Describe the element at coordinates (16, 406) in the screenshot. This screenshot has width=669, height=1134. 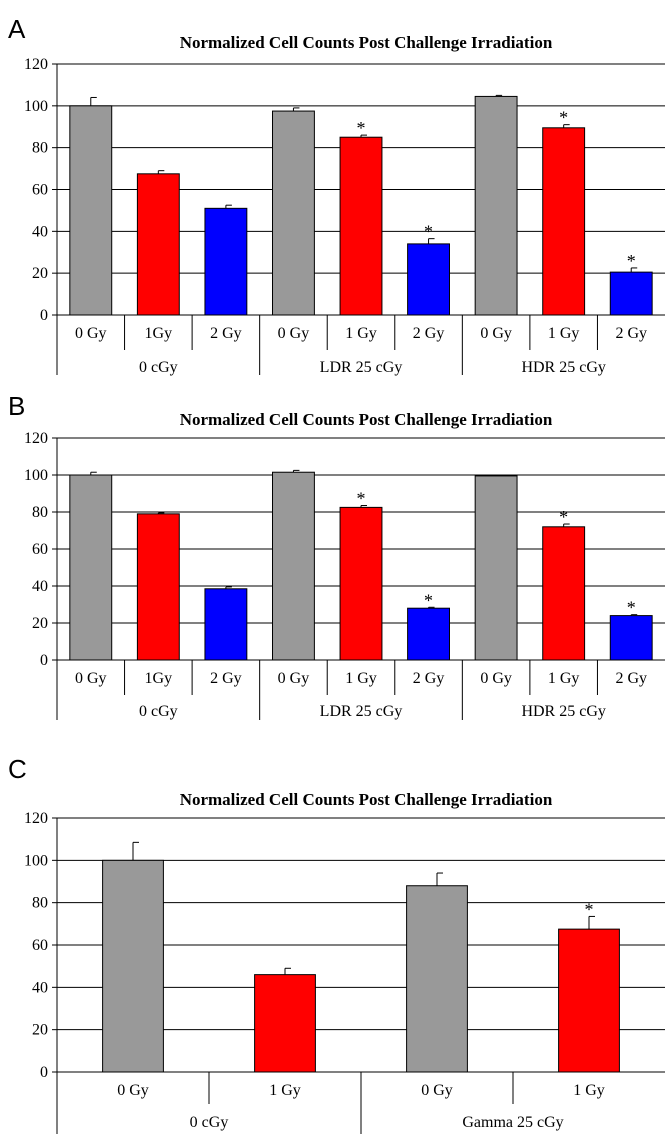
I see `panel-letter: B` at that location.